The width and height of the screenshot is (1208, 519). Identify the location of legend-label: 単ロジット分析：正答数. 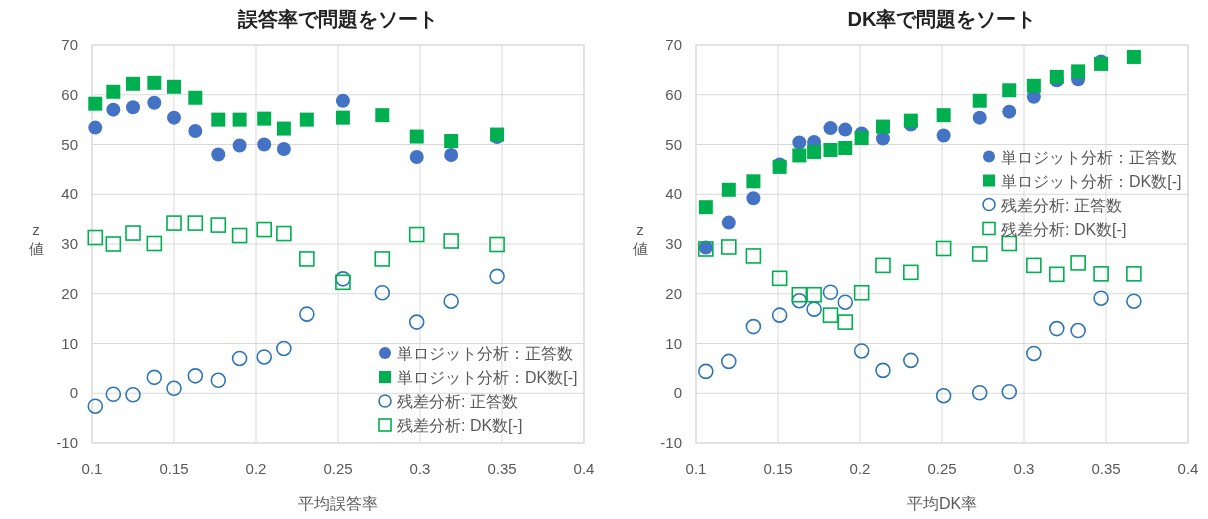
(1089, 157).